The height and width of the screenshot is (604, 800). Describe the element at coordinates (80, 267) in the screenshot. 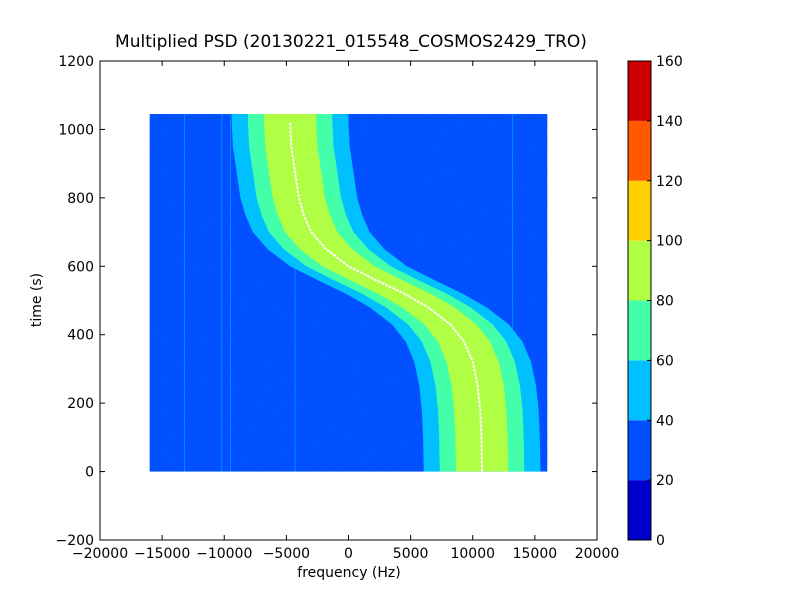

I see `y-tick-label-4: 600` at that location.